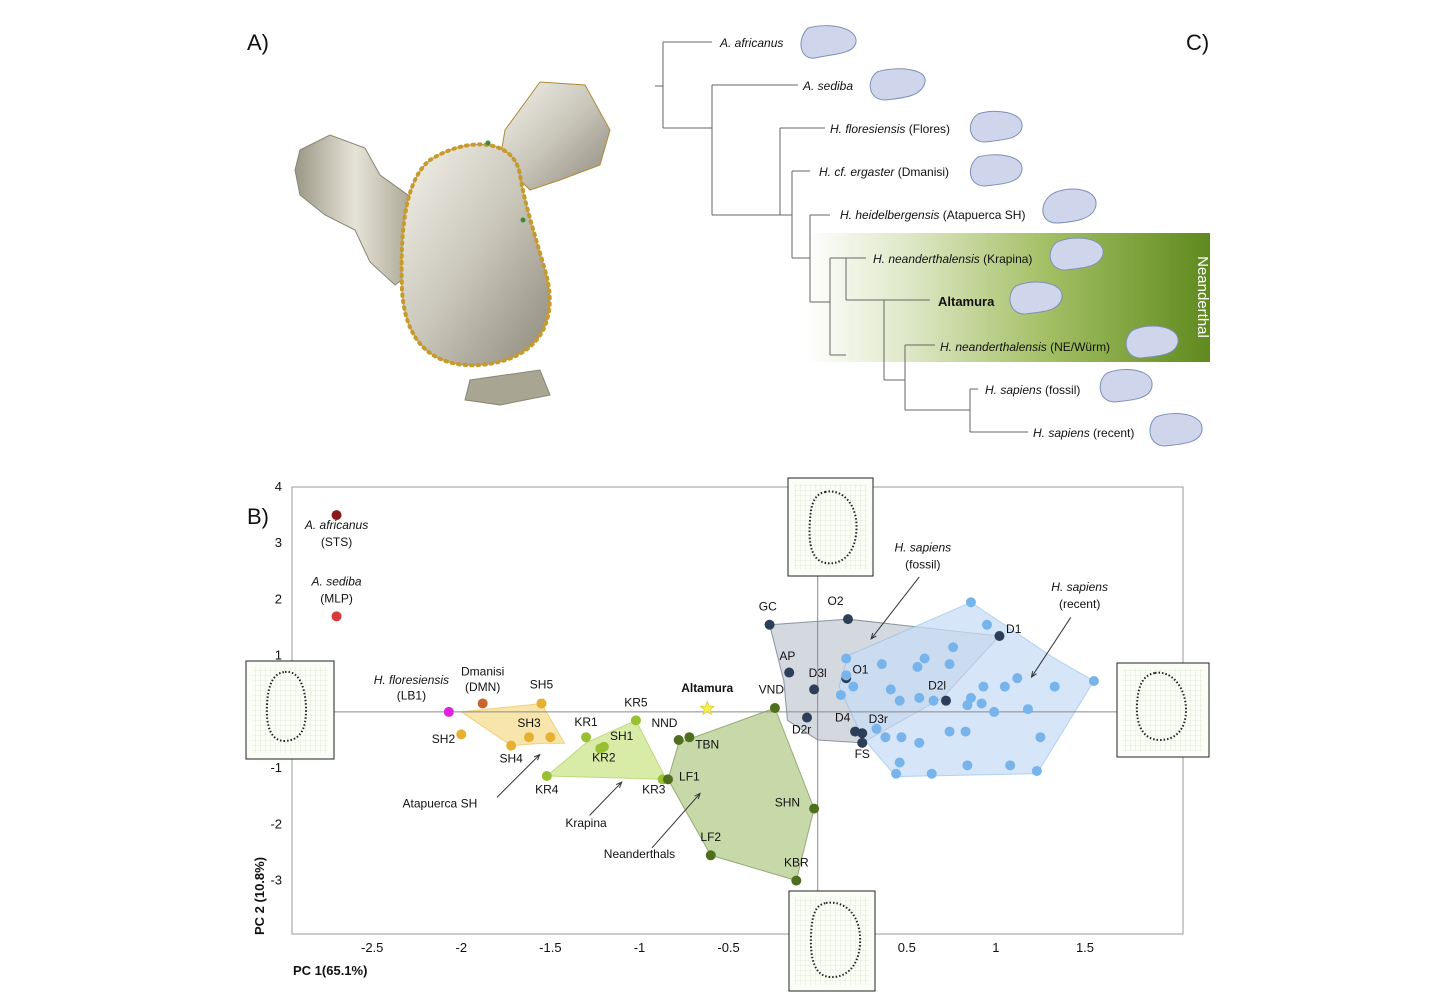 The height and width of the screenshot is (1006, 1456). I want to click on taxon-label: A. sediba, so click(827, 86).